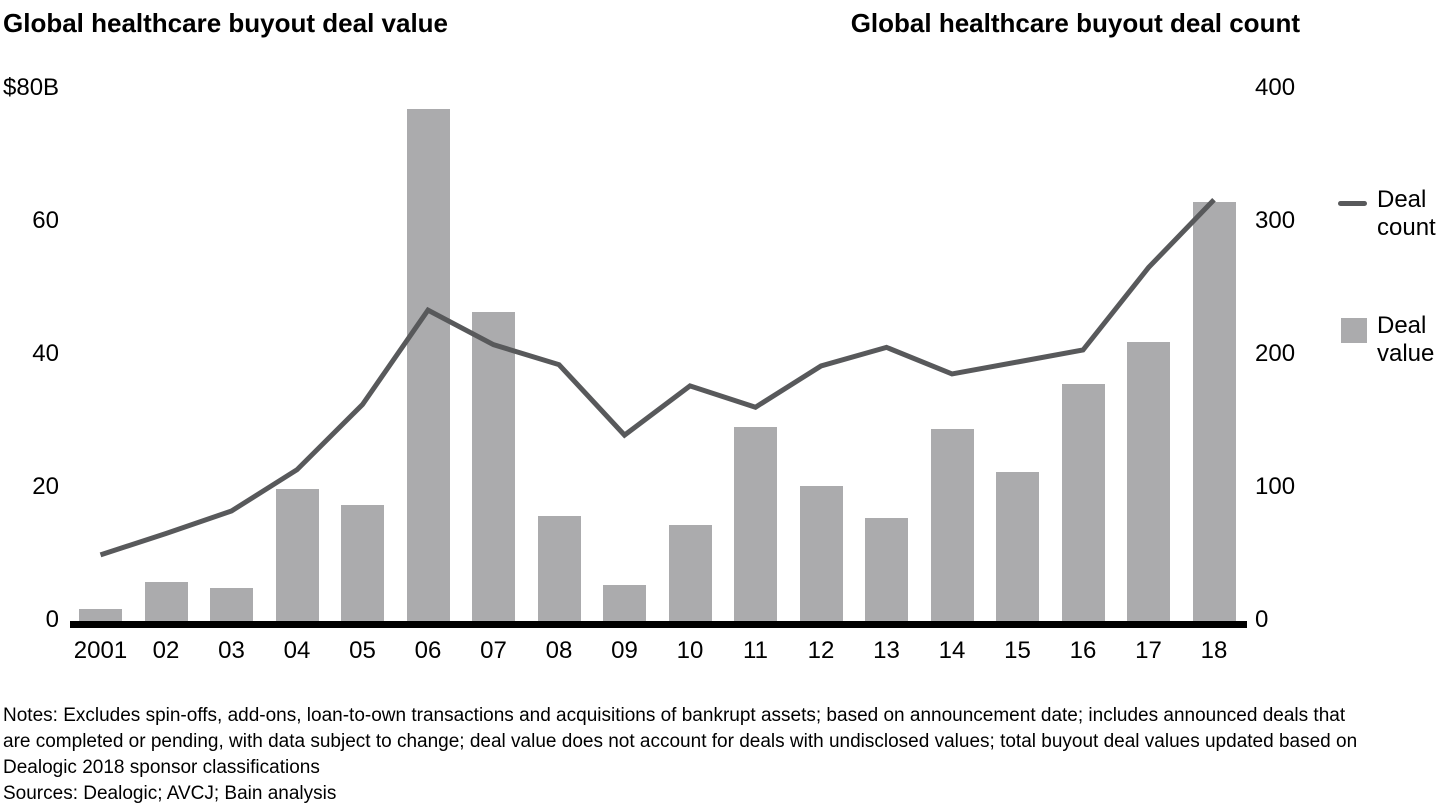 Image resolution: width=1440 pixels, height=810 pixels. Describe the element at coordinates (1275, 353) in the screenshot. I see `right-axis-tick-200: 200` at that location.